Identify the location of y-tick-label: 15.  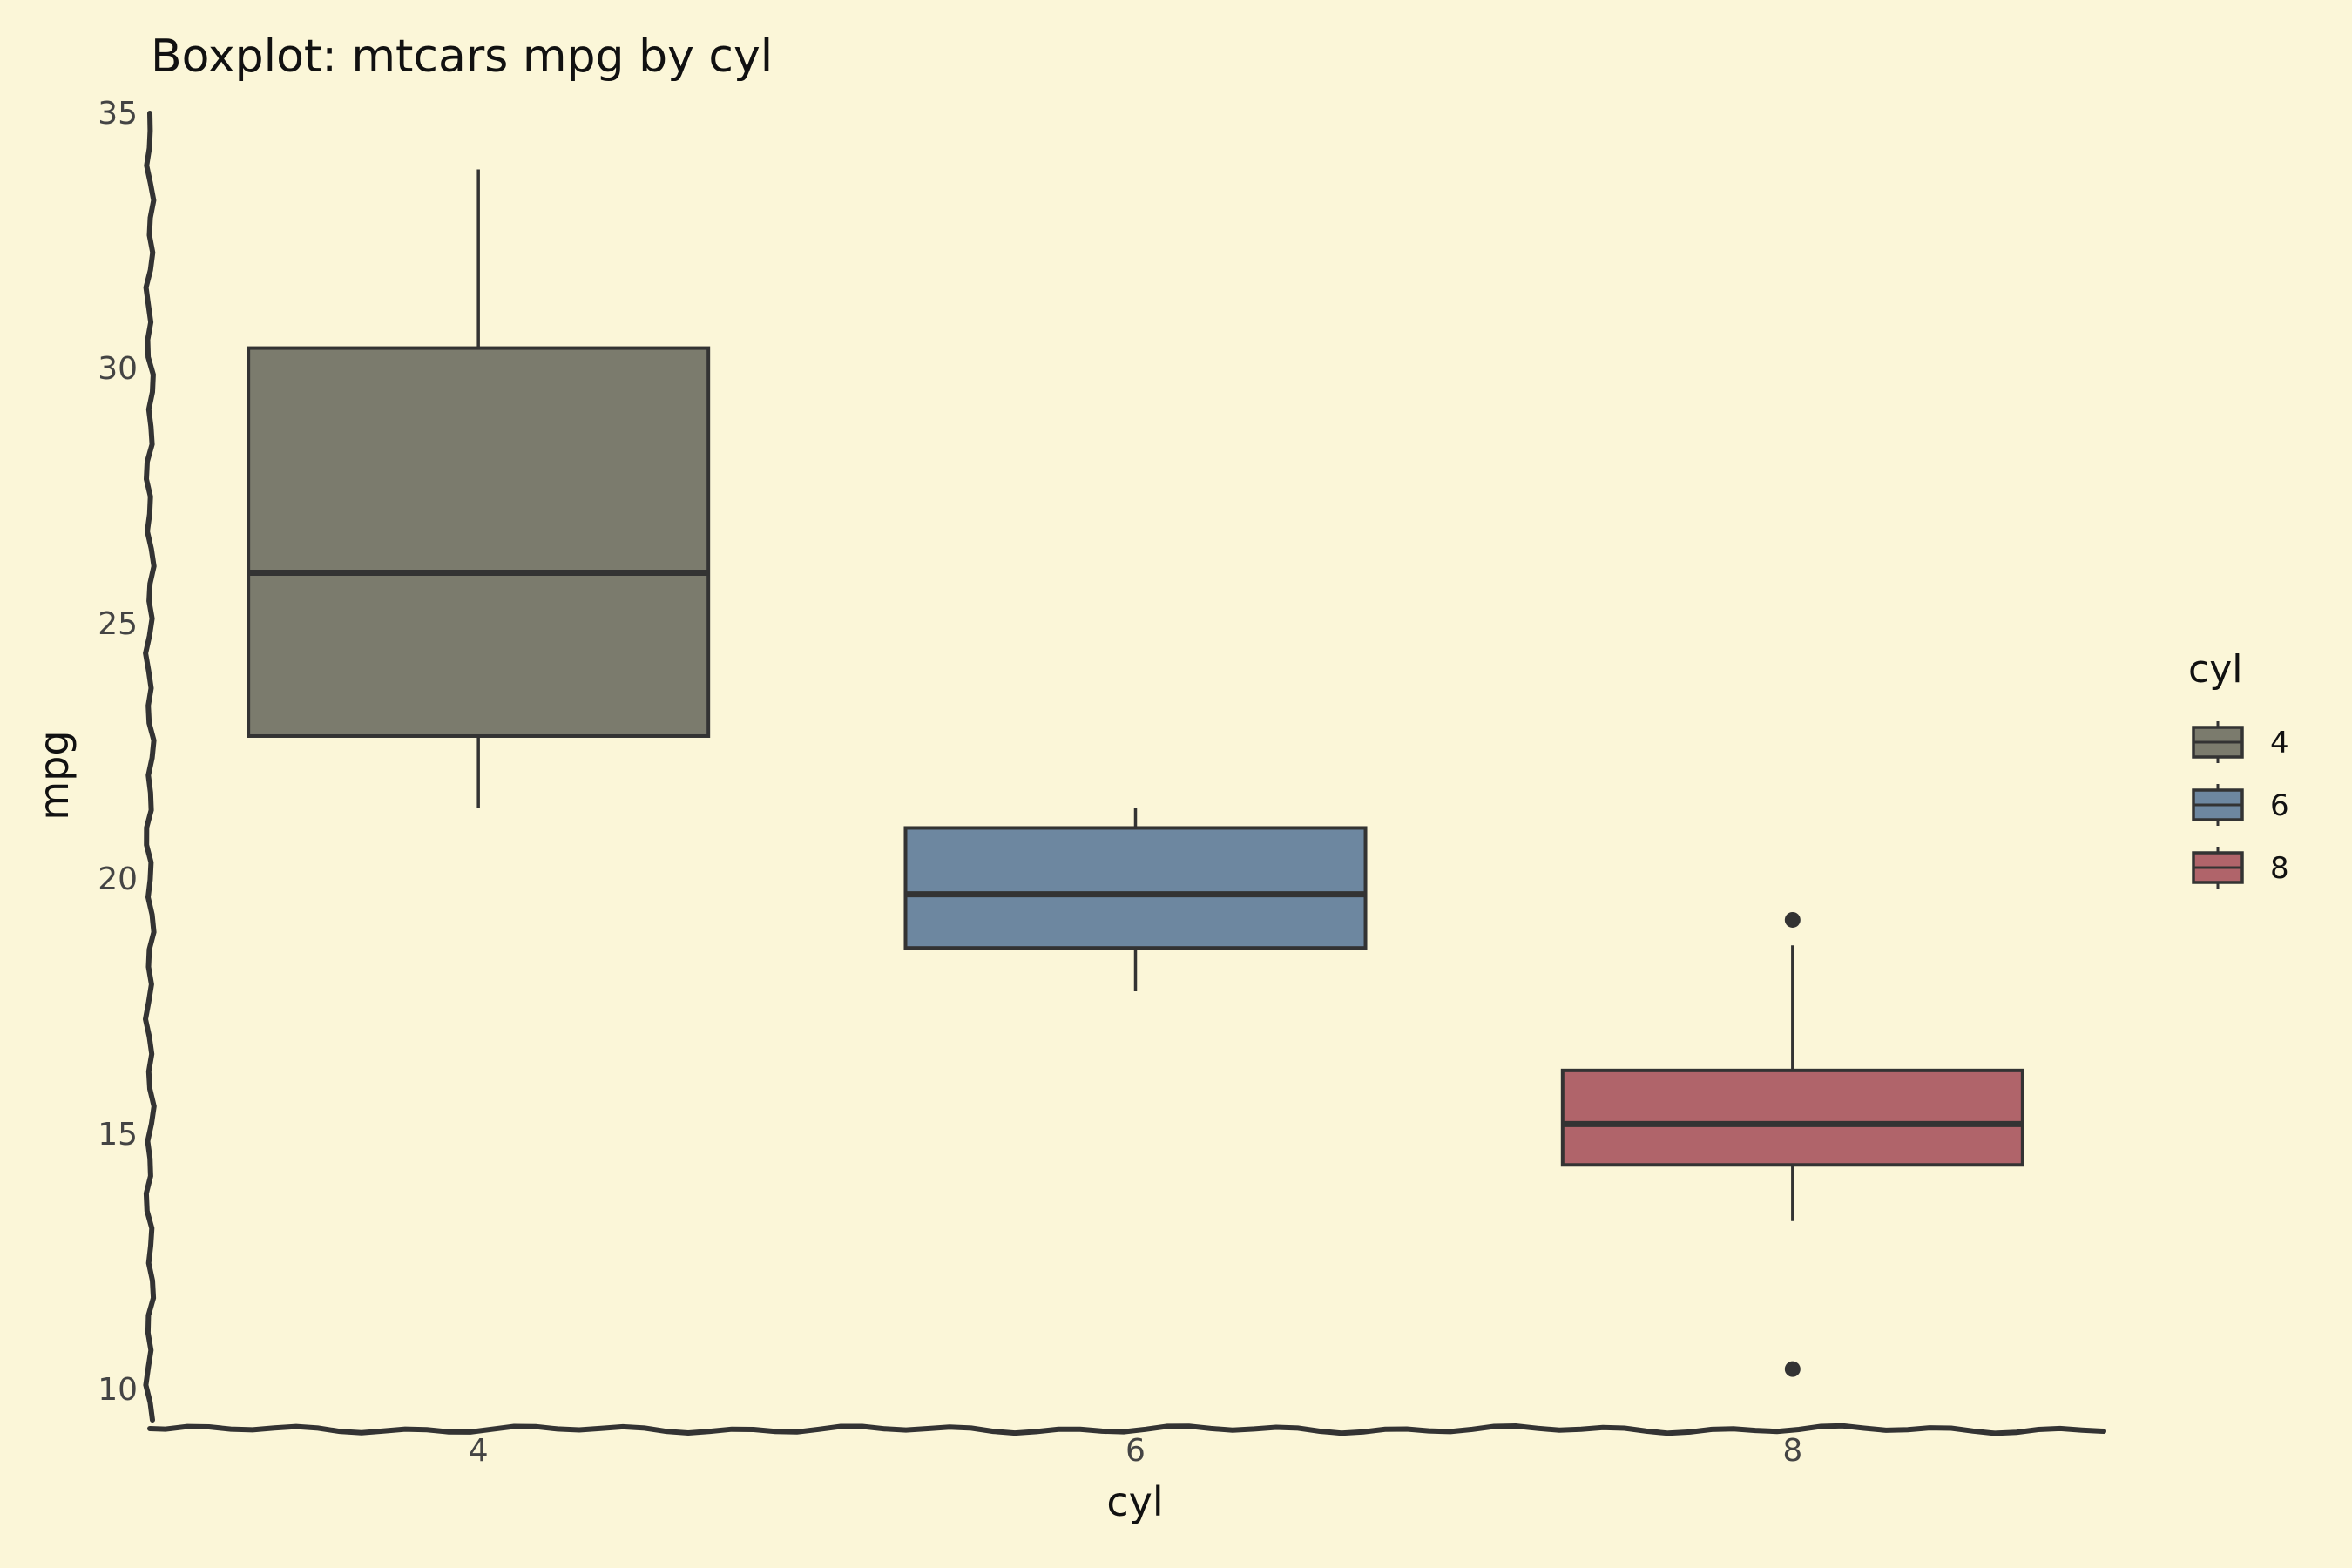
(118, 1134).